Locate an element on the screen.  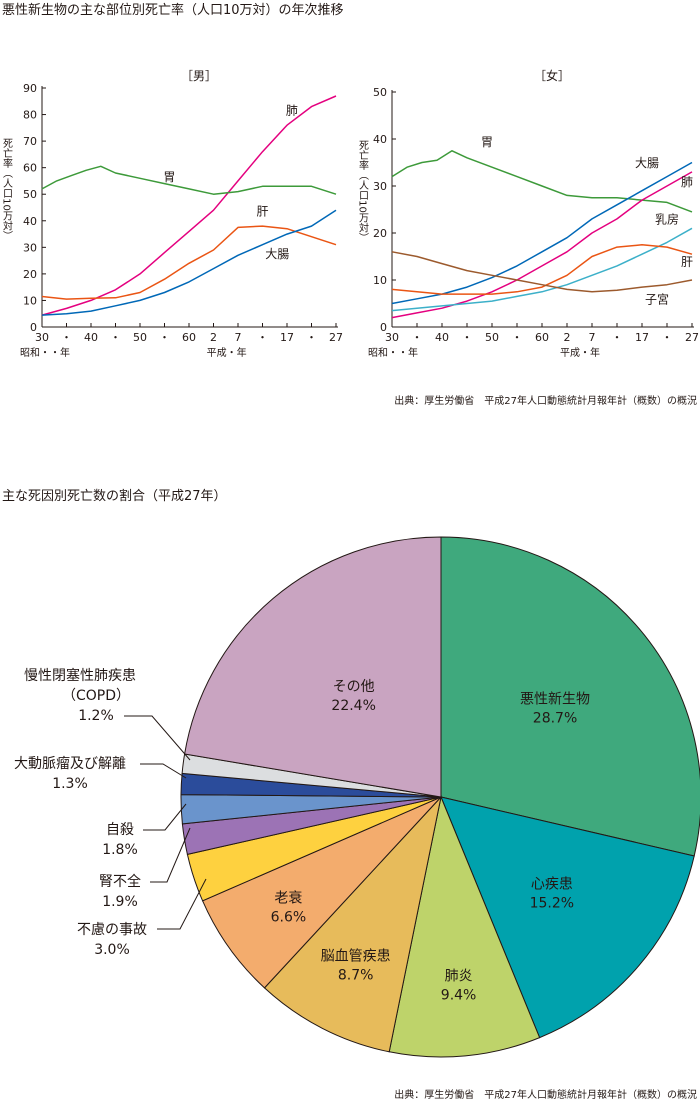
panel-title: ［女］ is located at coordinates (552, 75).